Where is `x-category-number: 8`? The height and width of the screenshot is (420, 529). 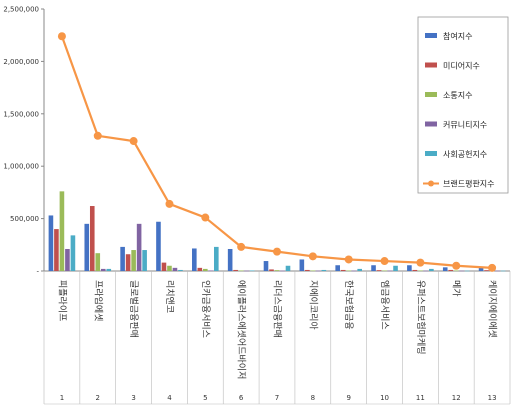 x-category-number: 8 is located at coordinates (313, 398).